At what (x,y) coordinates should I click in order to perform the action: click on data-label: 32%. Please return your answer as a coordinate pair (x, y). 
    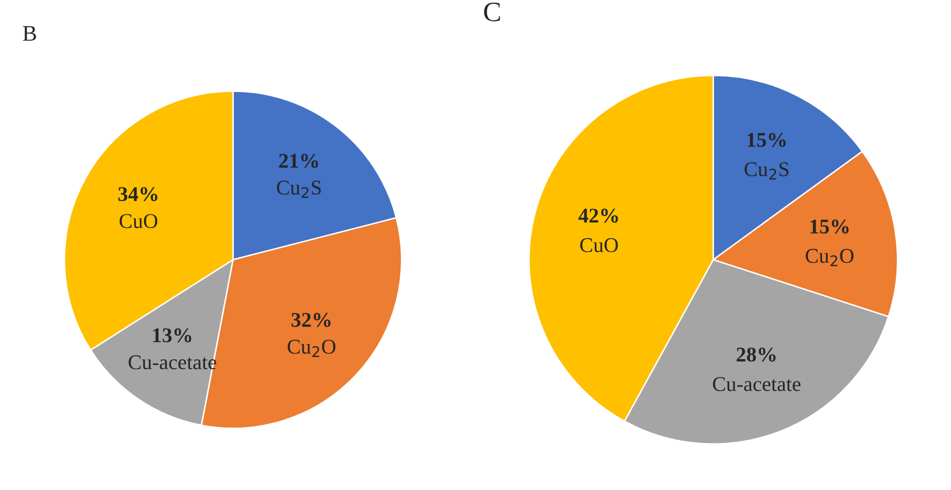
    Looking at the image, I should click on (311, 320).